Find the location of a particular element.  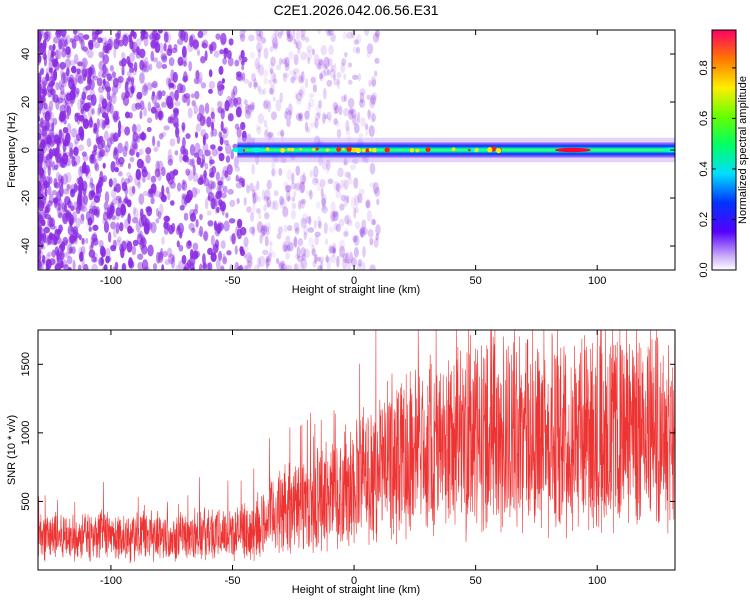

colorbar-tick-label: 0.8 is located at coordinates (704, 67).